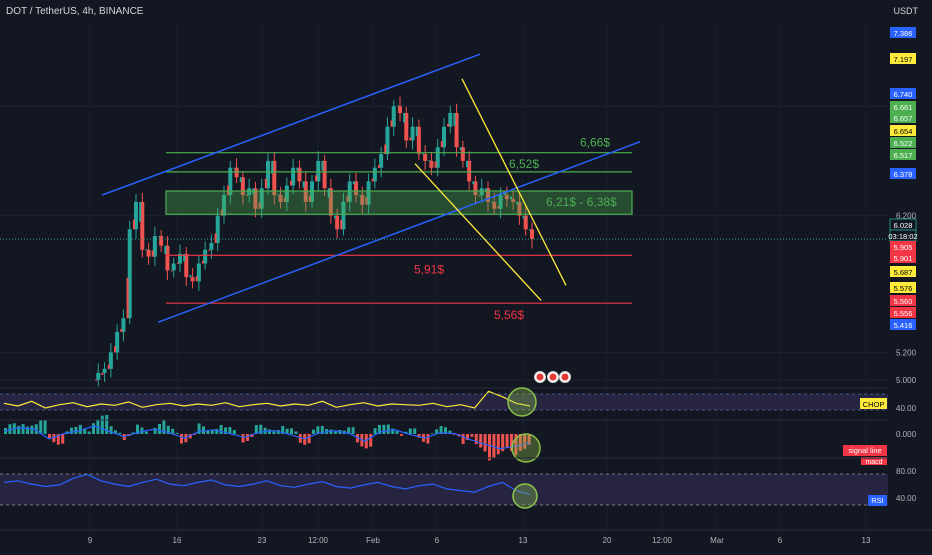  Describe the element at coordinates (906, 471) in the screenshot. I see `y-tick-label: 80.00` at that location.